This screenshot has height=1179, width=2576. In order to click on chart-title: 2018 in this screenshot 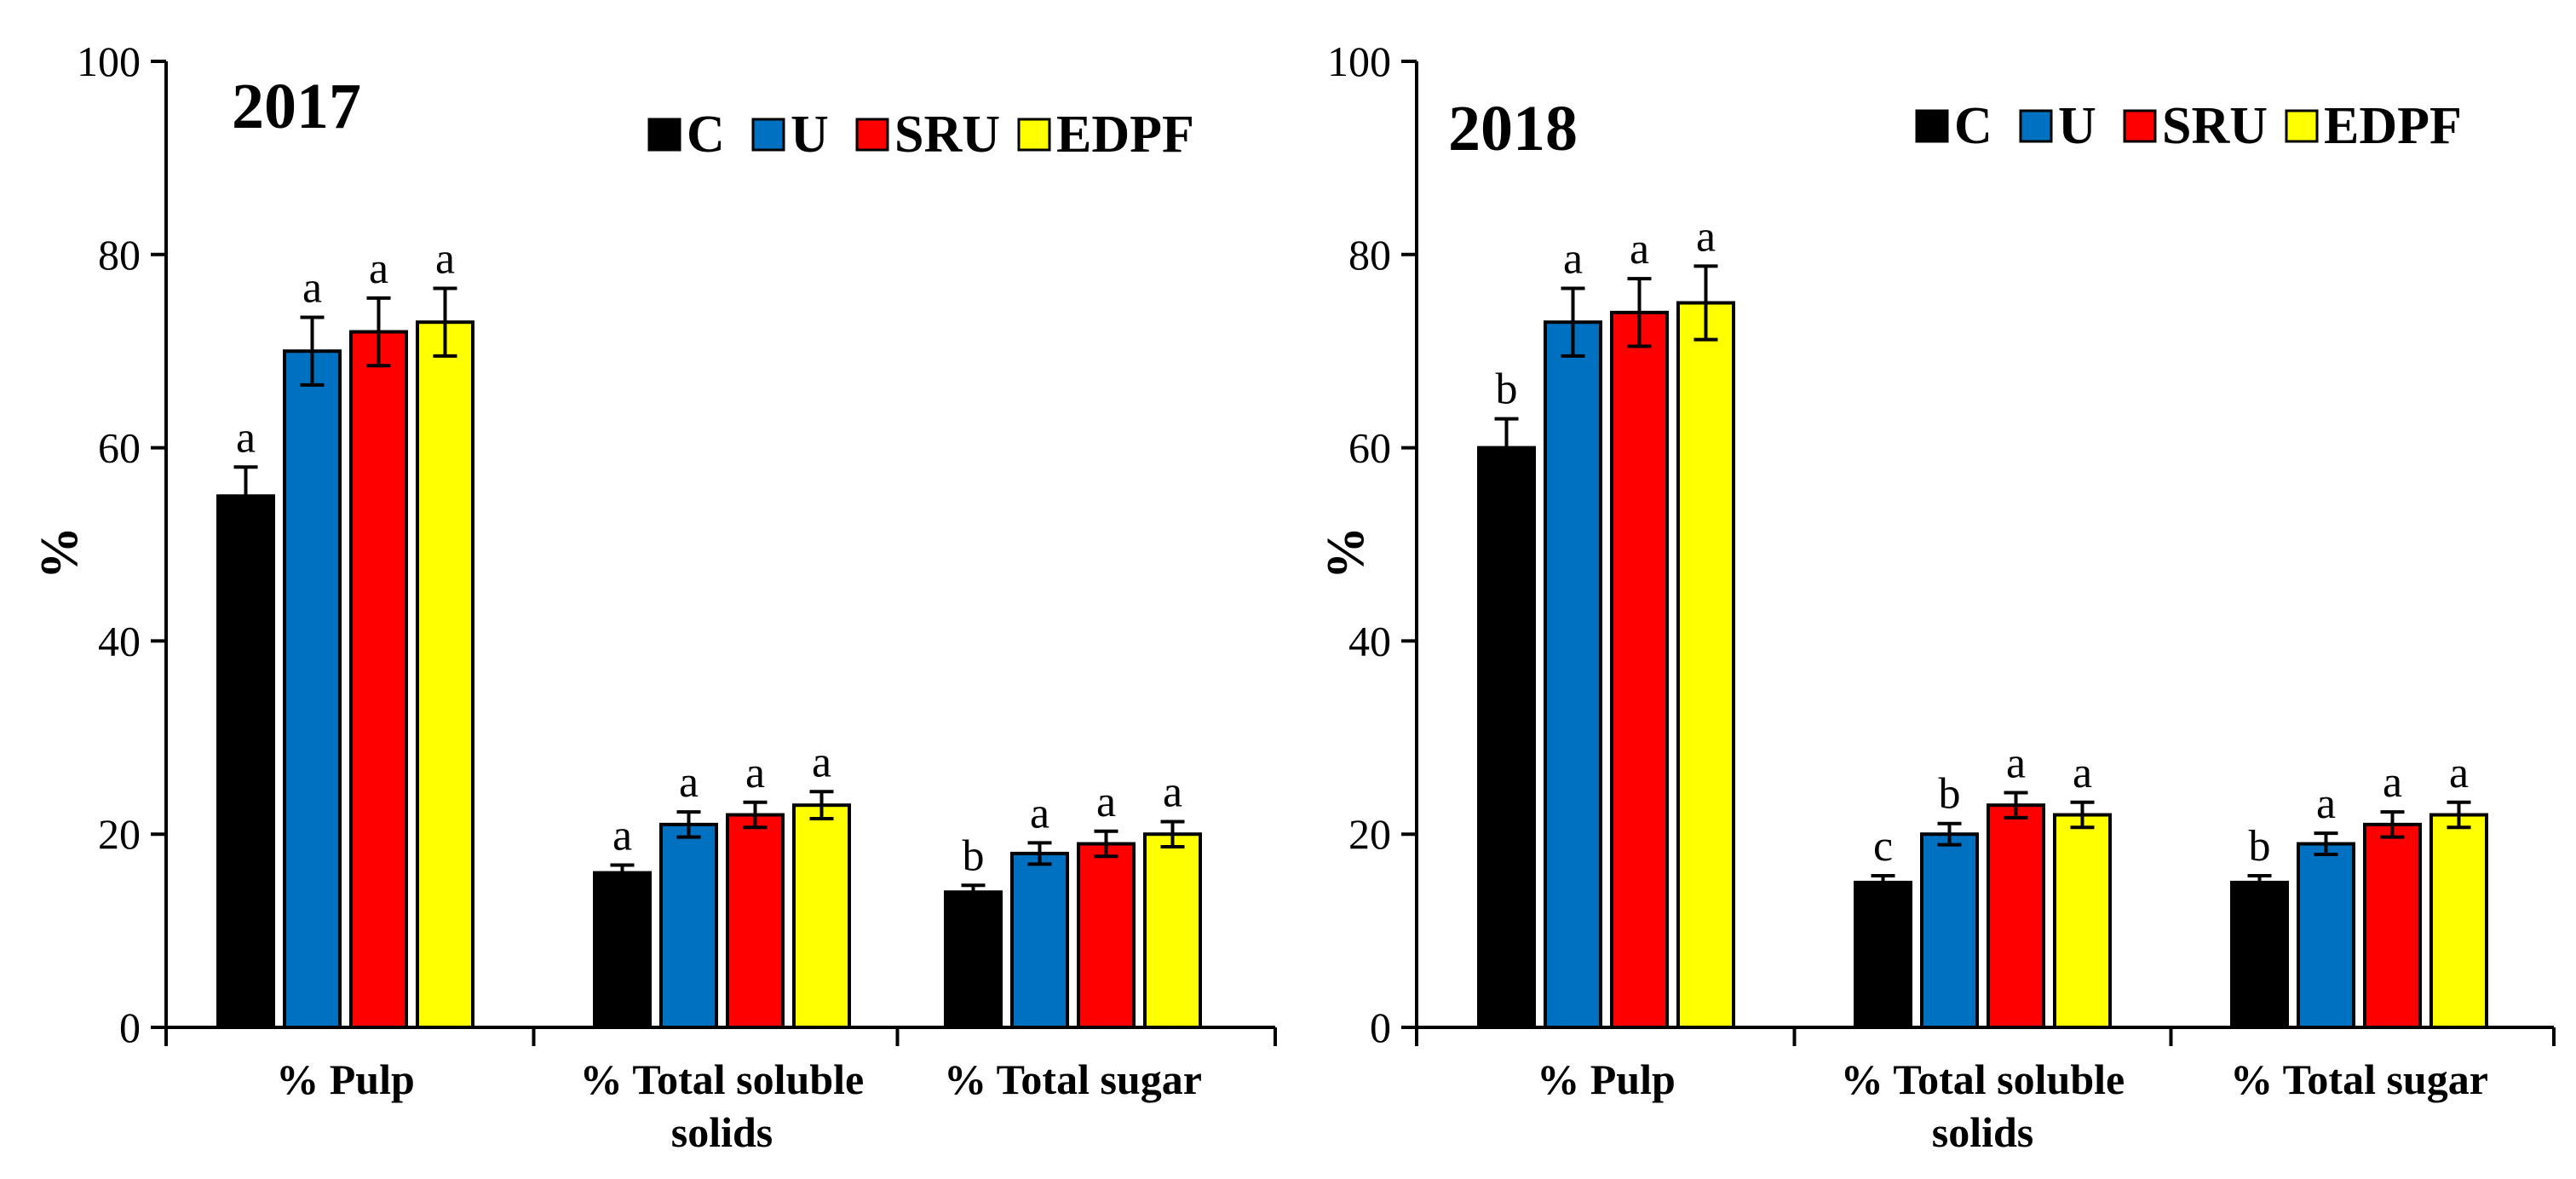, I will do `click(1513, 128)`.